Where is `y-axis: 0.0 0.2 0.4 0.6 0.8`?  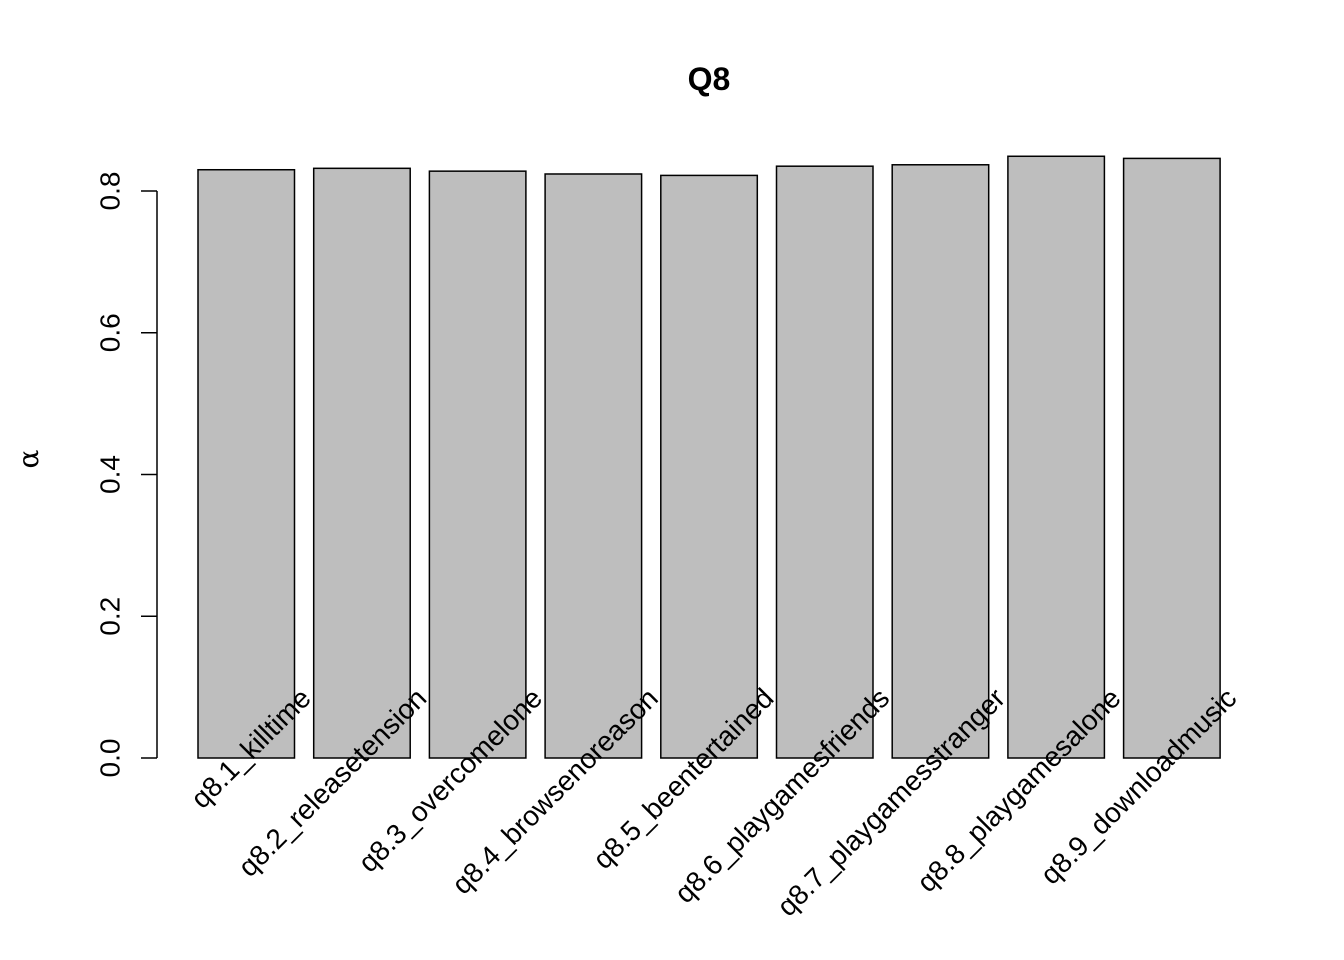 y-axis: 0.0 0.2 0.4 0.6 0.8 is located at coordinates (126, 475).